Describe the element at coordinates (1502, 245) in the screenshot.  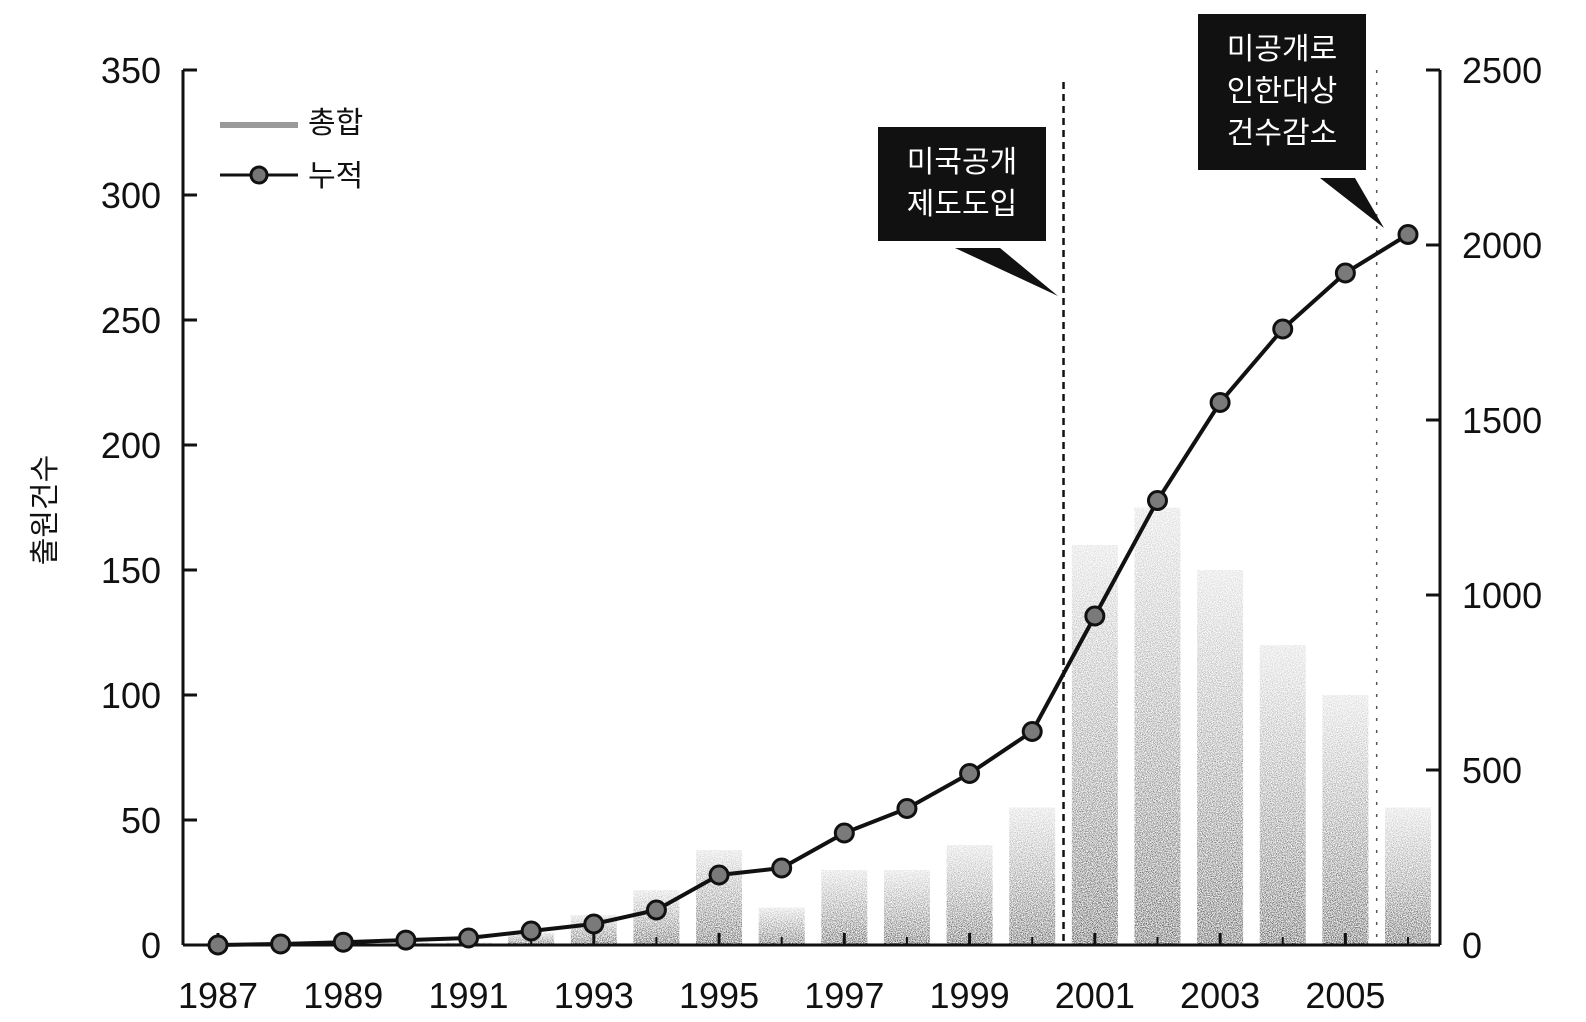
I see `right-axis-tick-label: 2000` at that location.